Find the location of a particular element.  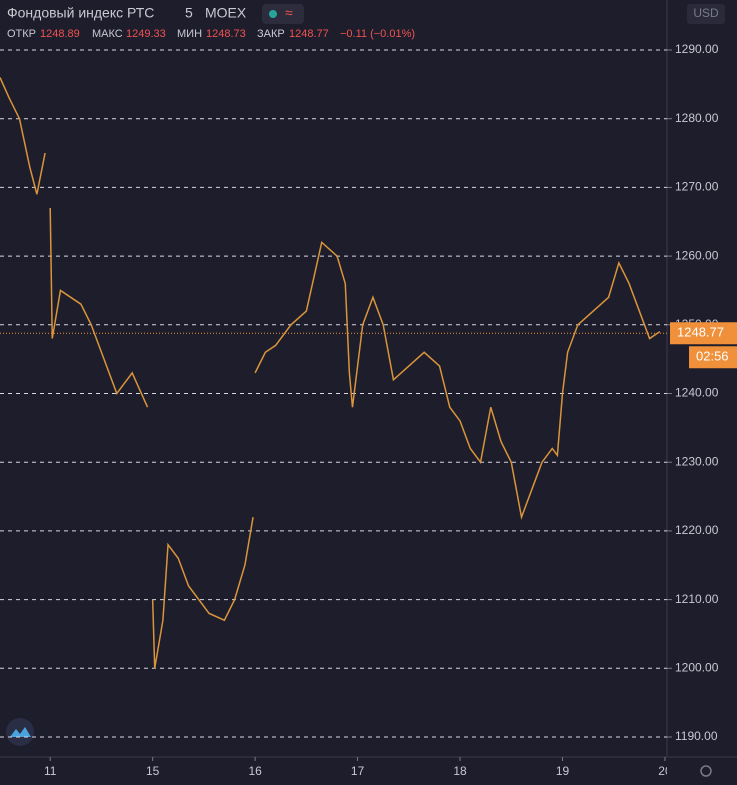

open-label: ОТКР is located at coordinates (21, 34).